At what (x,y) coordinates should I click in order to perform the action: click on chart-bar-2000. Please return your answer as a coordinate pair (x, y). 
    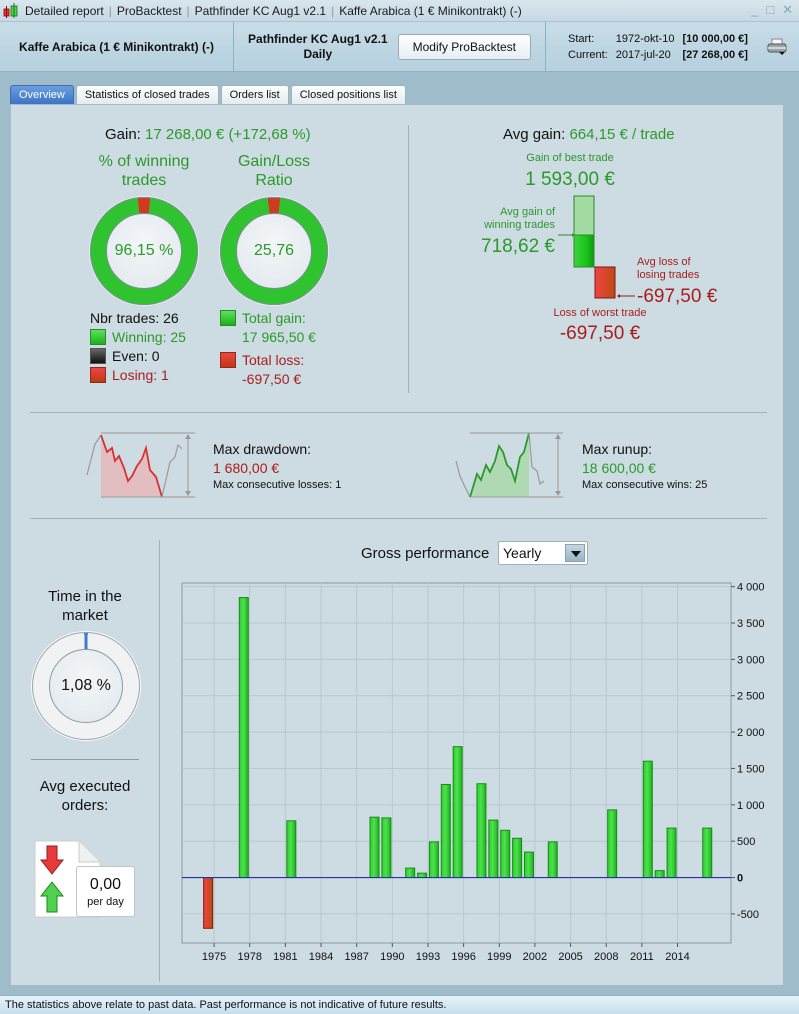
    Looking at the image, I should click on (517, 858).